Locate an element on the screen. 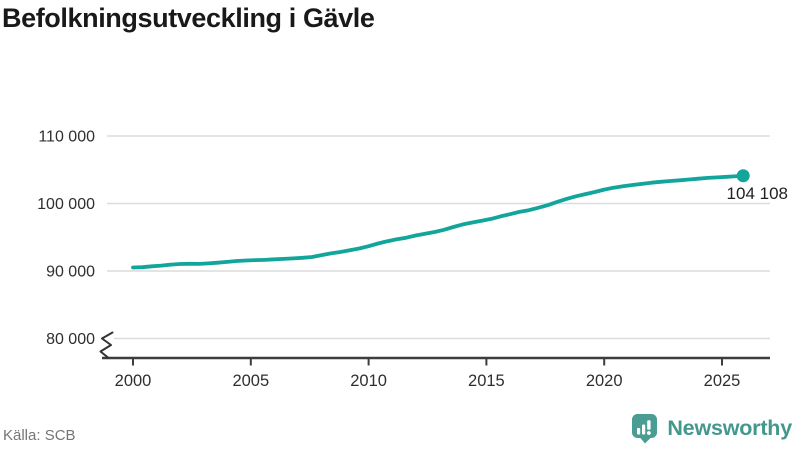  logo-bar-medium is located at coordinates (644, 429).